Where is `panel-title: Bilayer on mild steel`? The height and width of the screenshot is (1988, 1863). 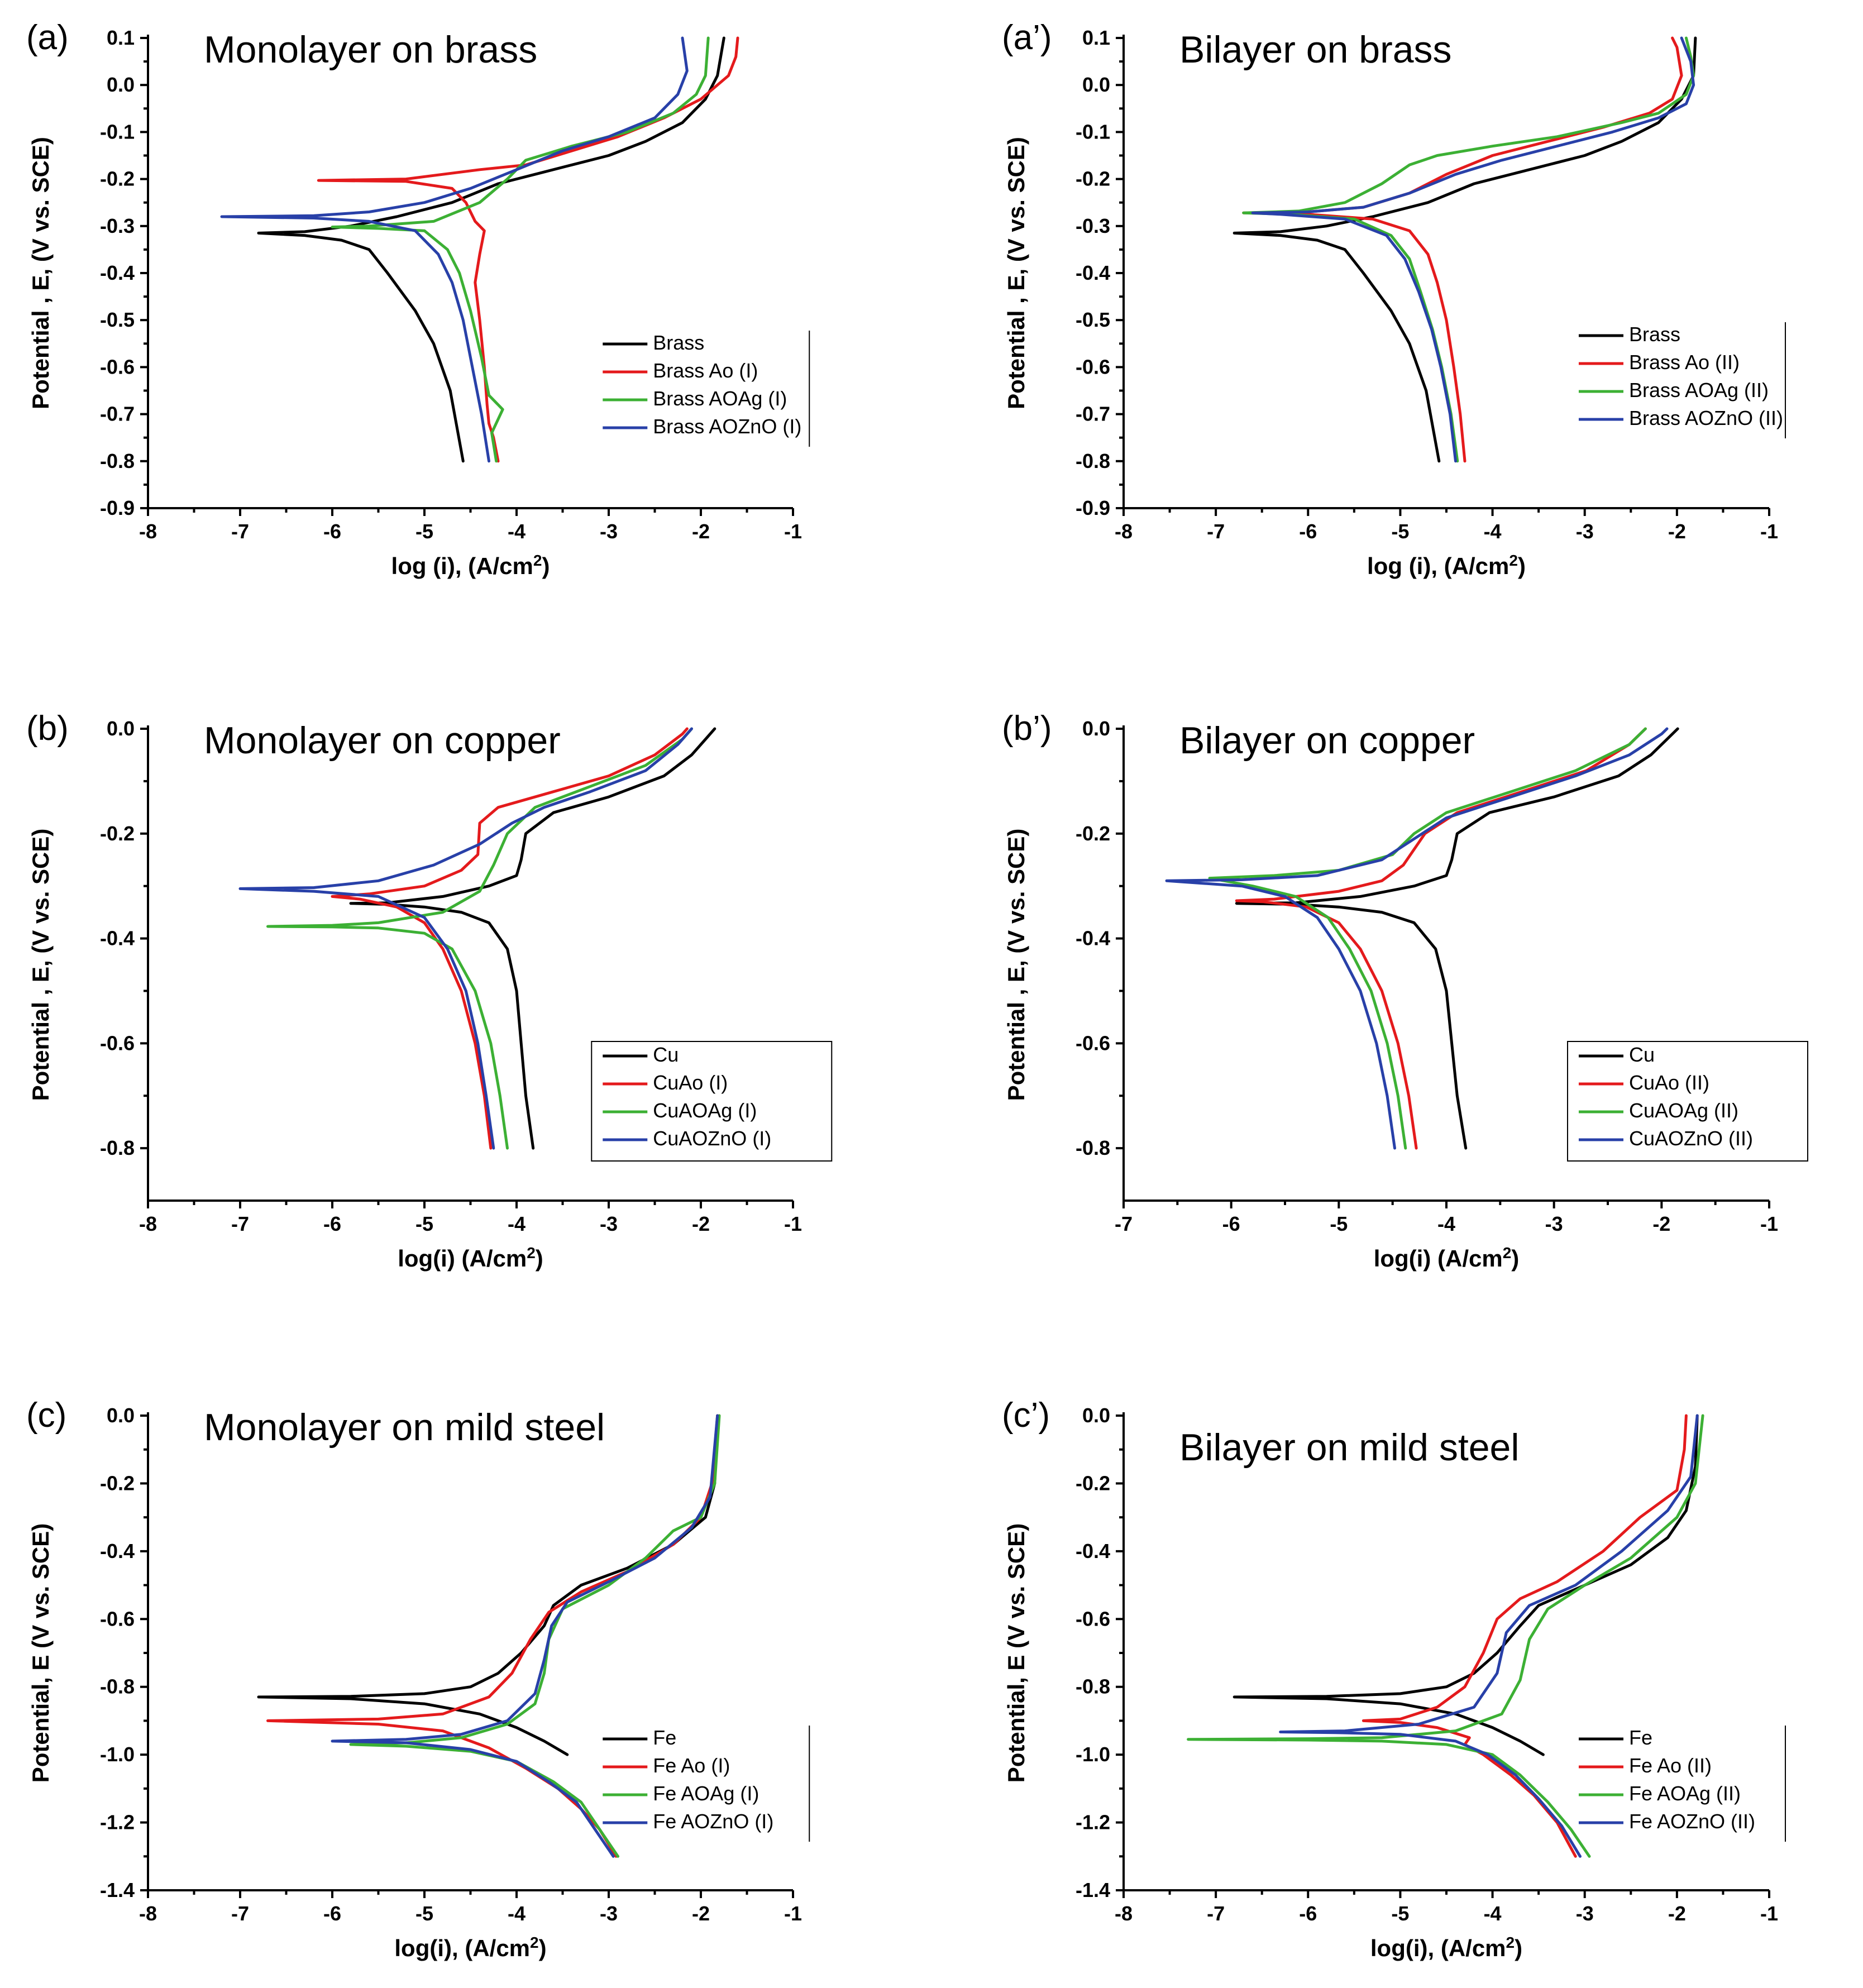 panel-title: Bilayer on mild steel is located at coordinates (1349, 1447).